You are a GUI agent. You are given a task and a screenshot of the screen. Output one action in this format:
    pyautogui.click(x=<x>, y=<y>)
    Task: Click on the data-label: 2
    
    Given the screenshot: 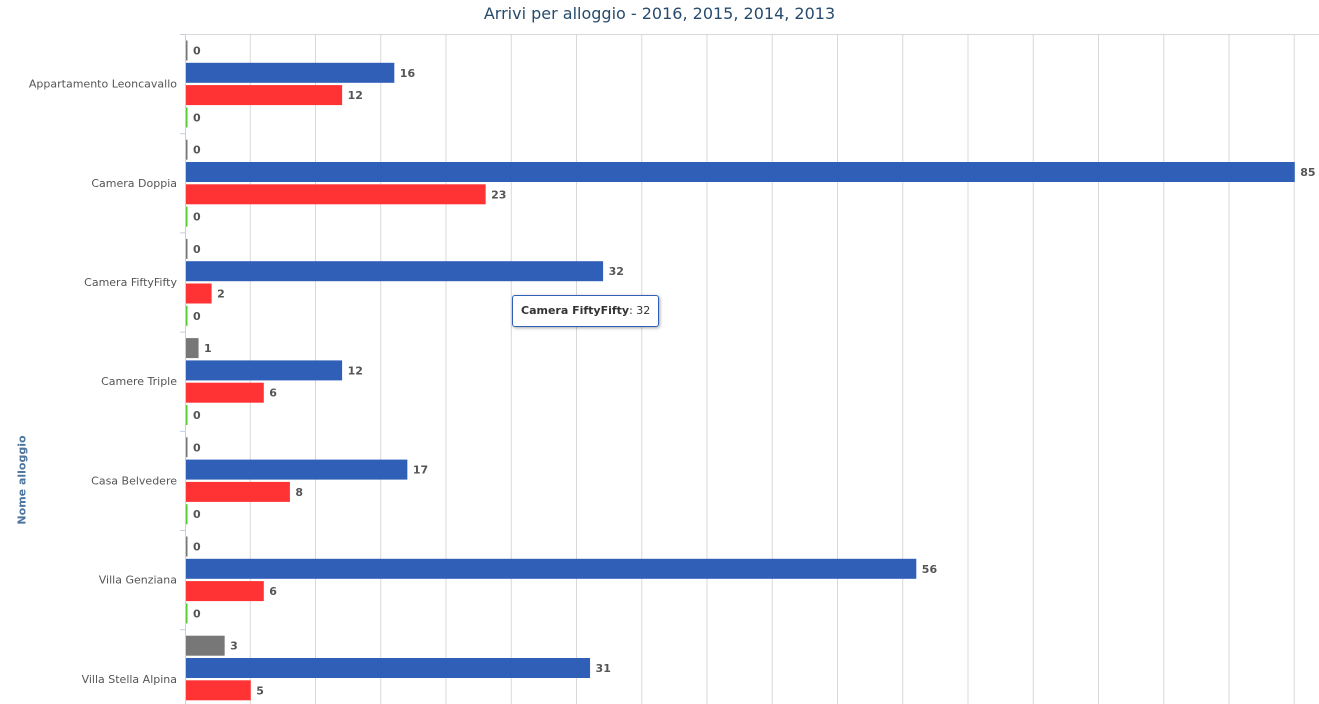 What is the action you would take?
    pyautogui.click(x=221, y=294)
    